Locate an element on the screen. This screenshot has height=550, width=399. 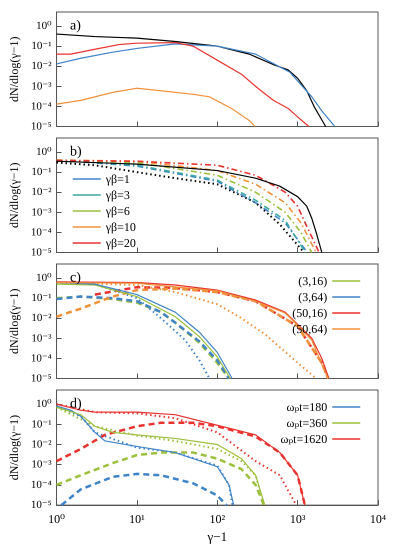
legend-label: γβ=10 is located at coordinates (120, 227).